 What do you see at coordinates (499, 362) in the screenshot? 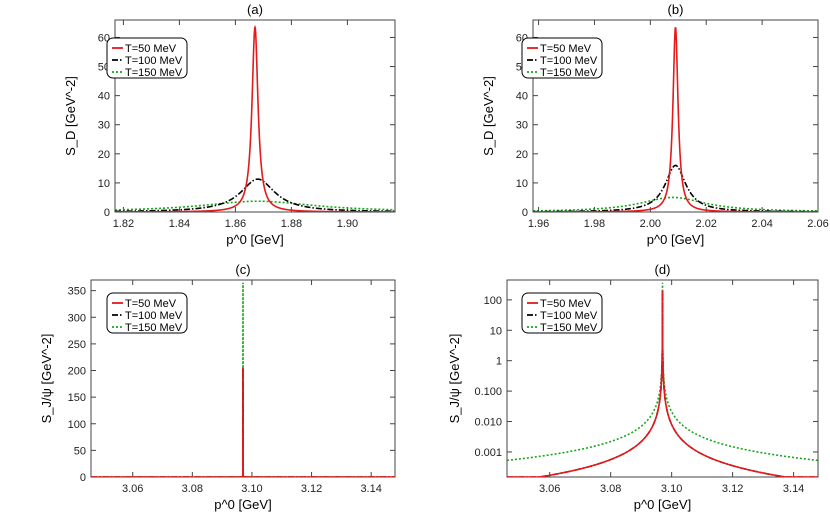
I see `y-tick-label: 1` at bounding box center [499, 362].